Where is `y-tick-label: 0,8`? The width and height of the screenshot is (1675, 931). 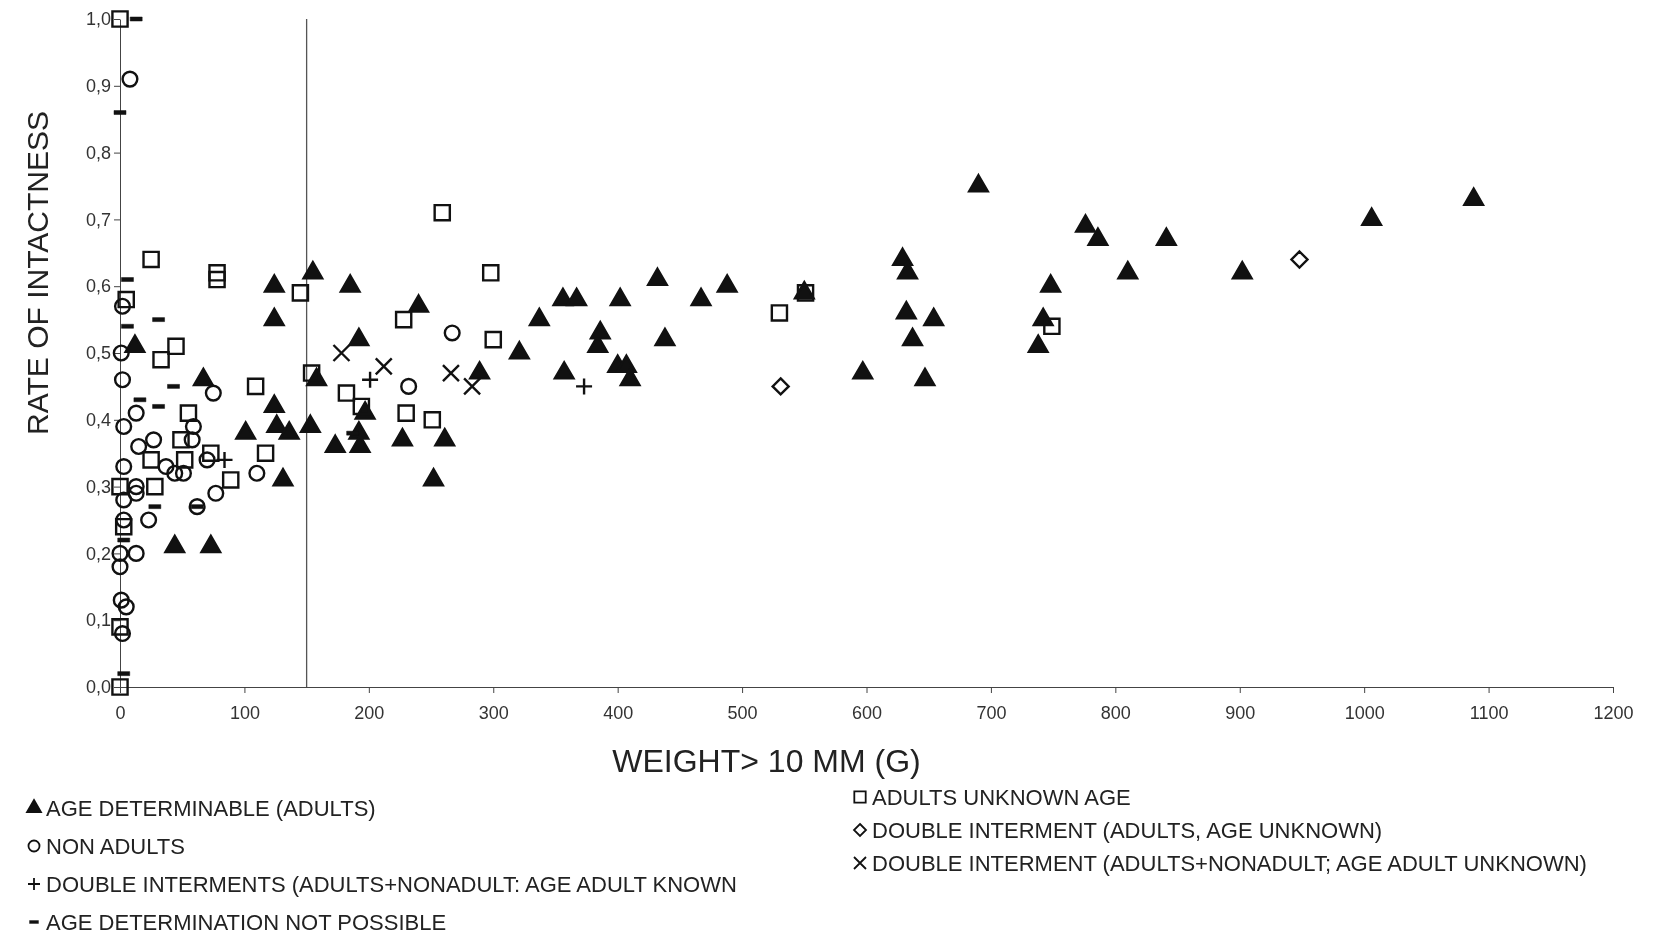
y-tick-label: 0,8 is located at coordinates (98, 152).